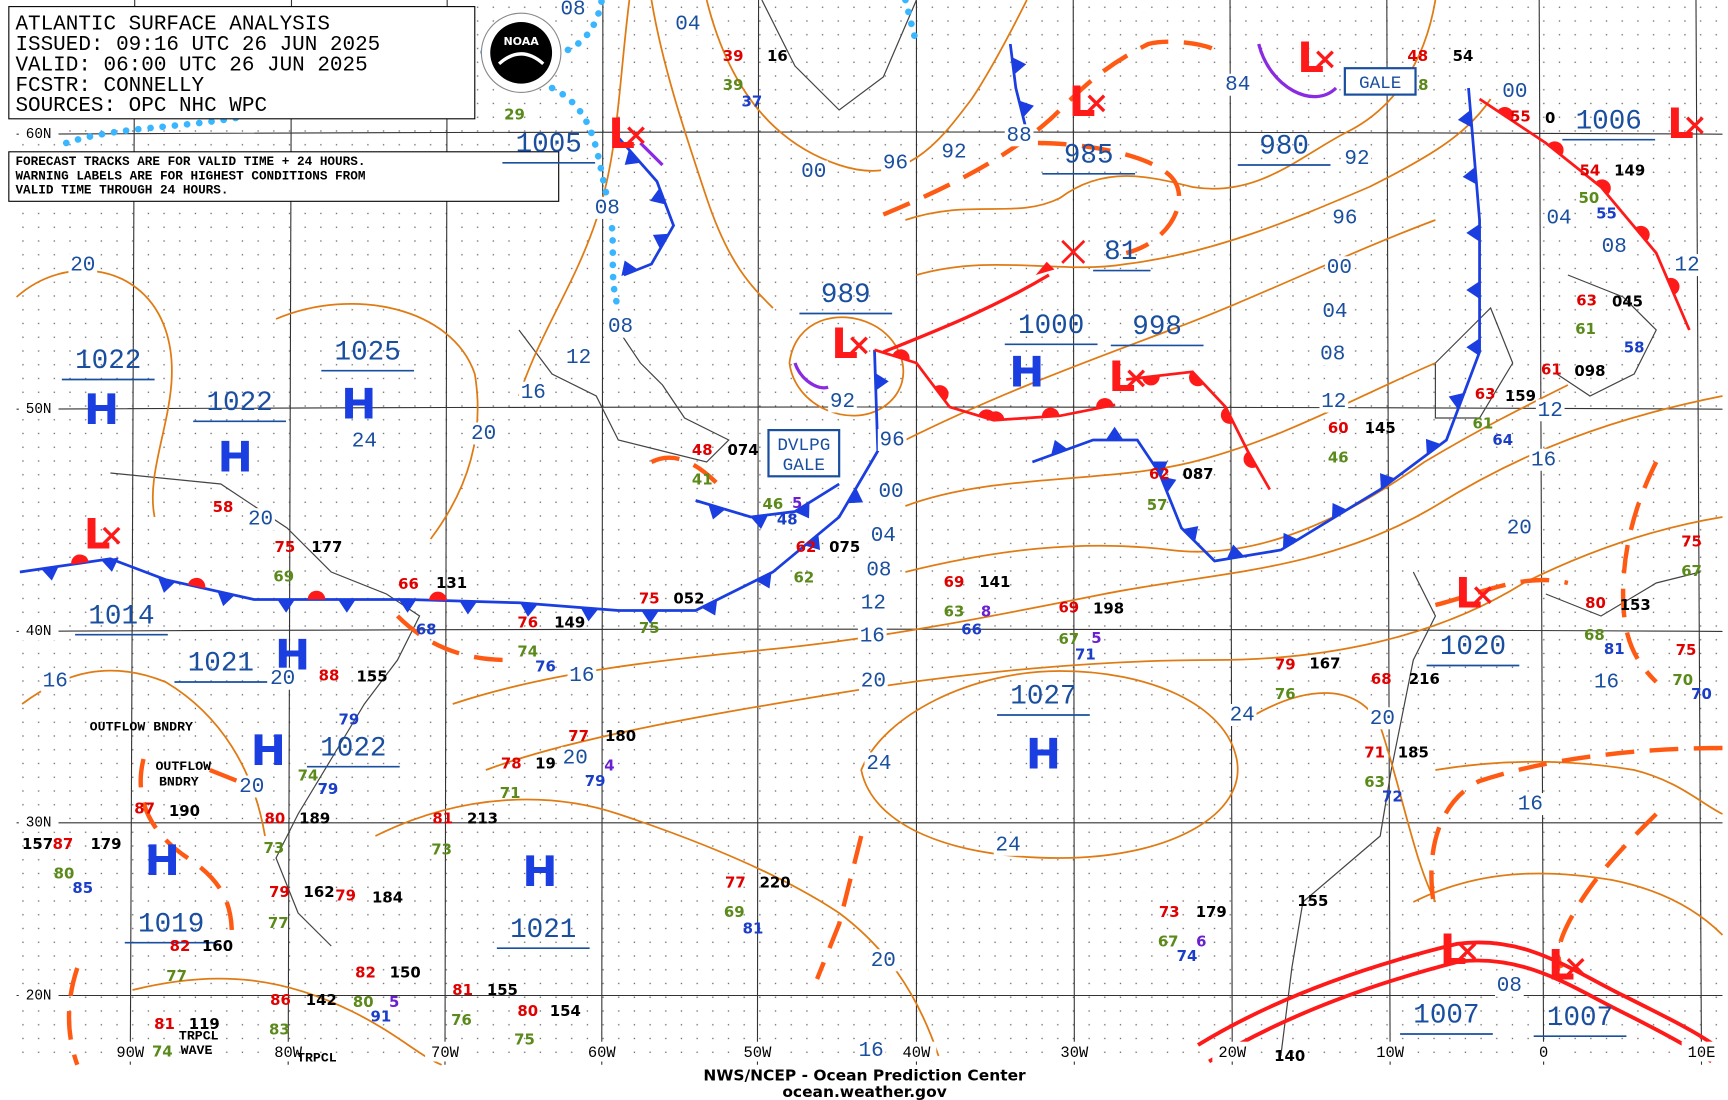 The width and height of the screenshot is (1728, 1100). Describe the element at coordinates (511, 764) in the screenshot. I see `station-value: 78` at that location.